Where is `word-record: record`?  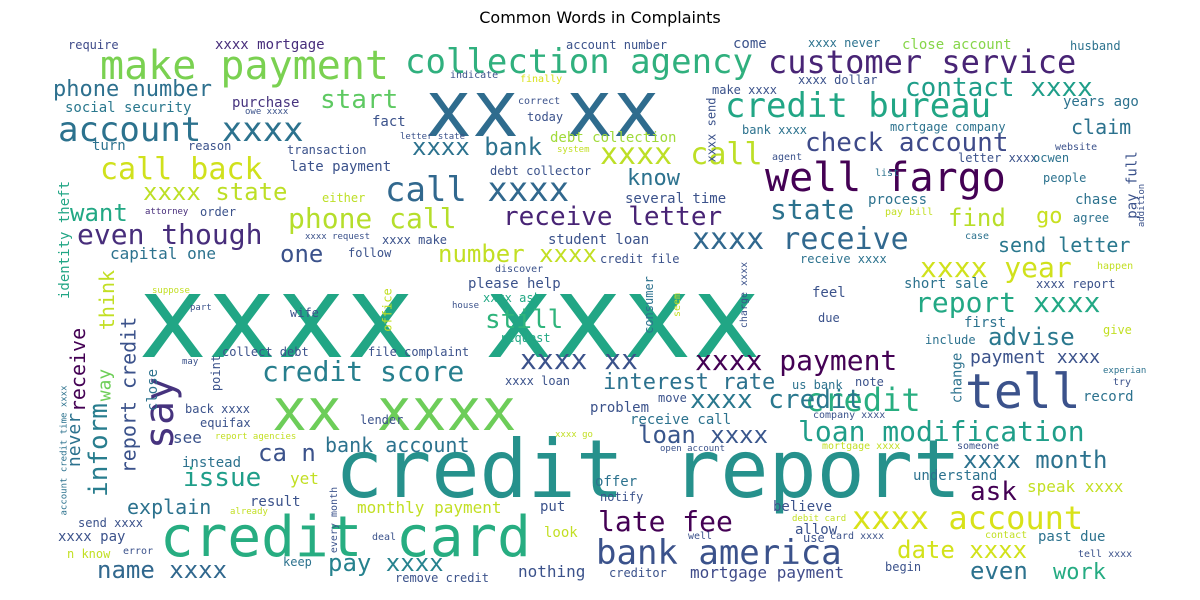
word-record: record is located at coordinates (1108, 397).